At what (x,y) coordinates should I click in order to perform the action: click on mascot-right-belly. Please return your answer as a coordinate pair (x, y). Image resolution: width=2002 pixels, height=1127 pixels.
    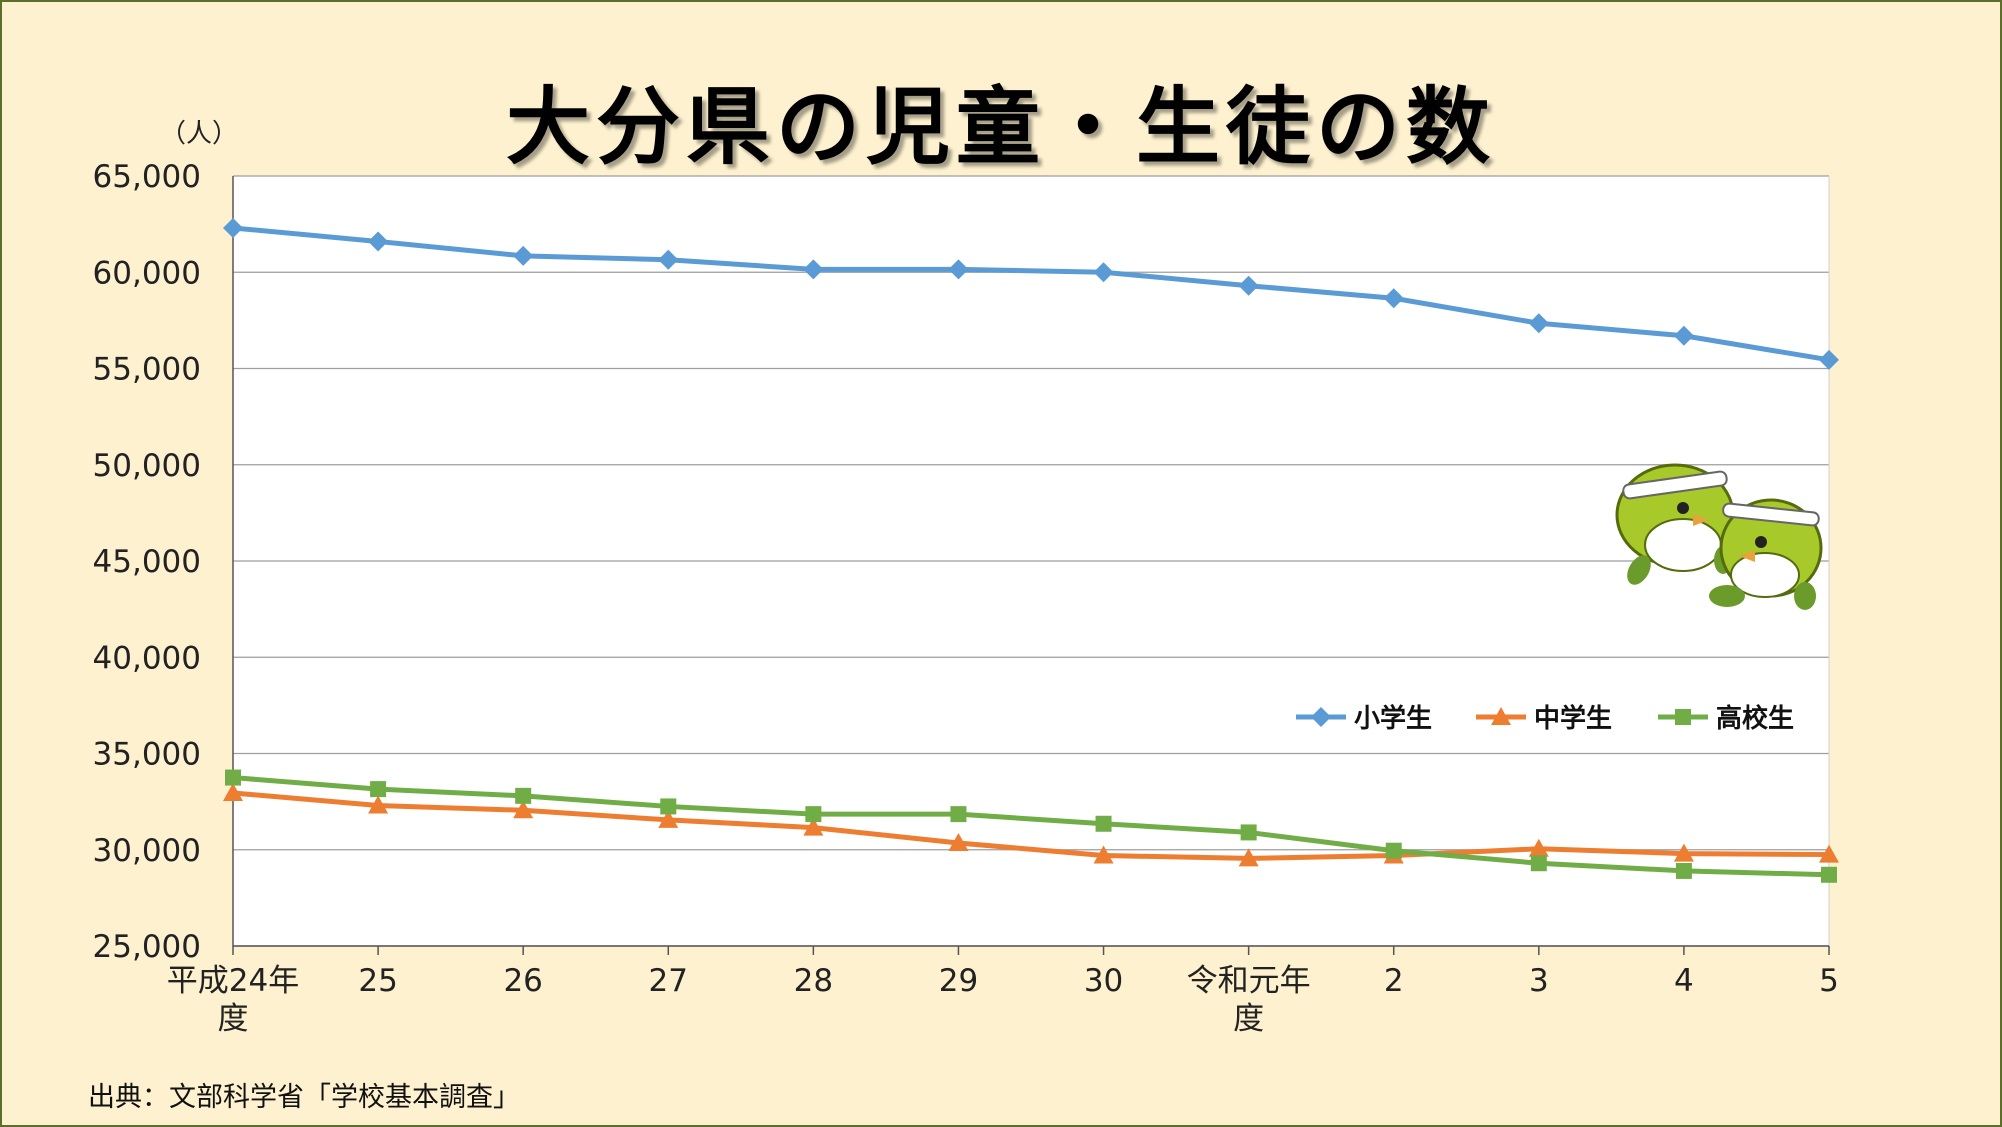
    Looking at the image, I should click on (1765, 575).